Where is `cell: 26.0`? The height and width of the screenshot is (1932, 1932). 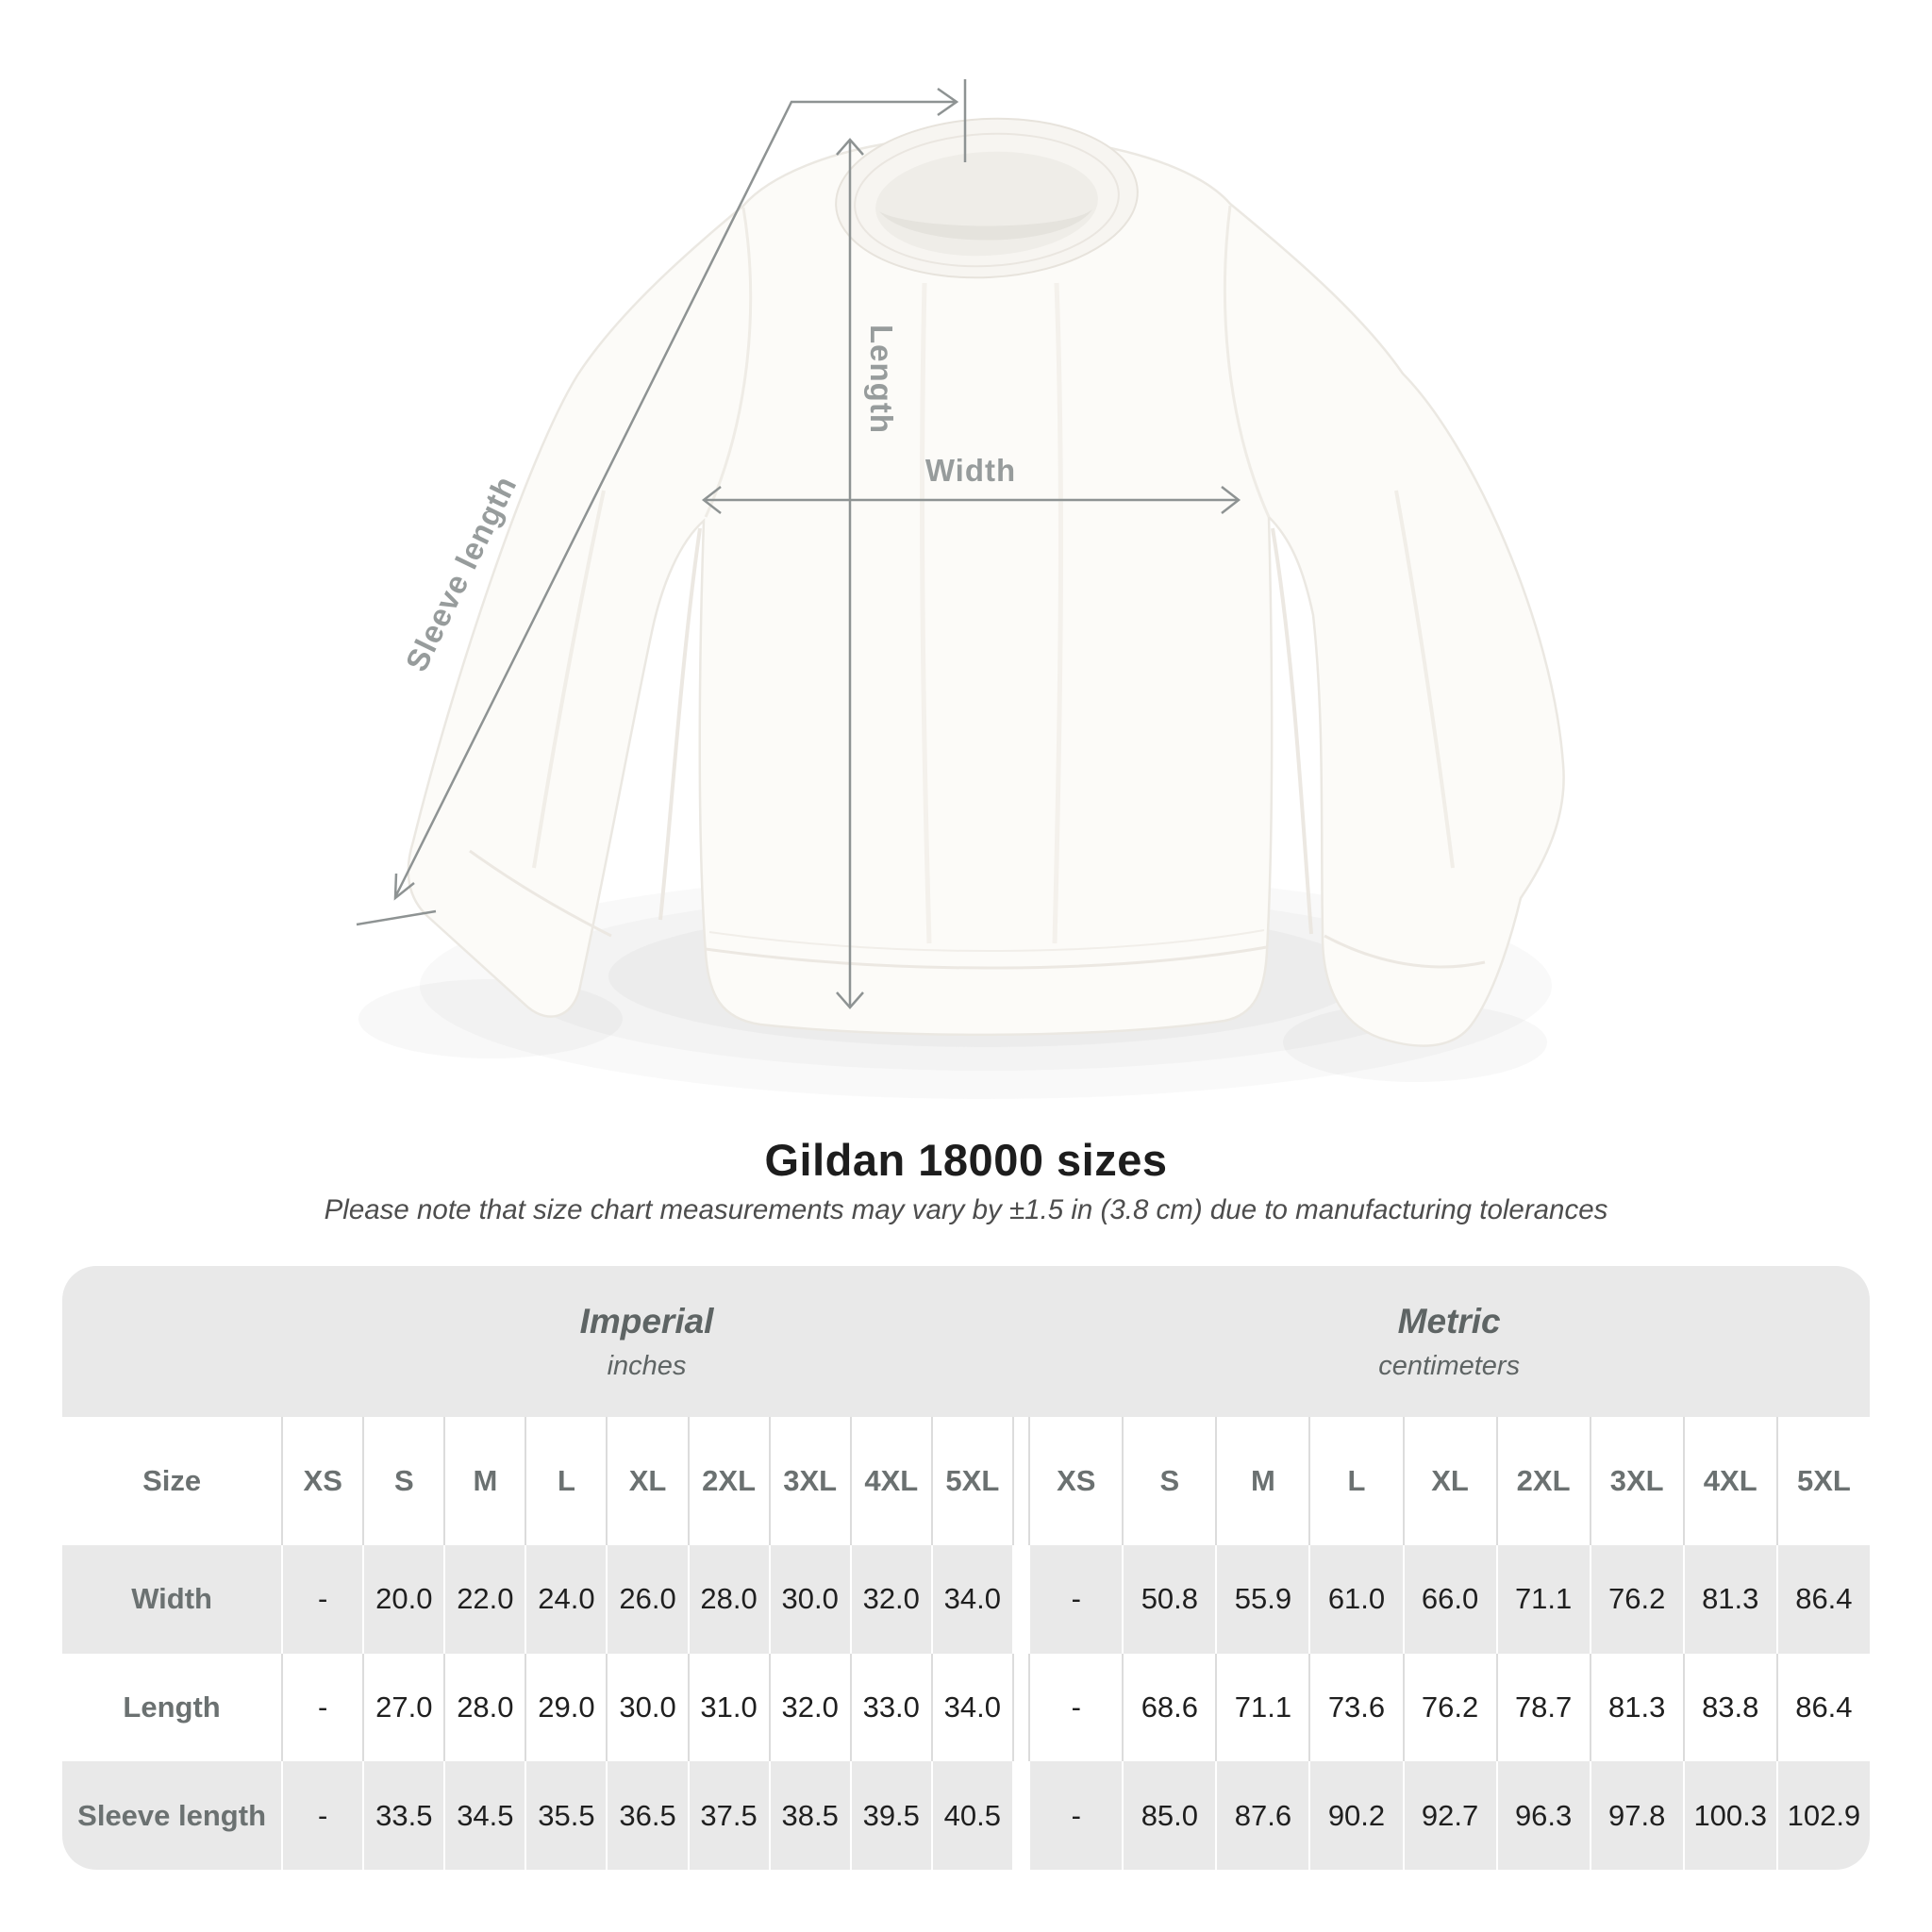 cell: 26.0 is located at coordinates (647, 1599).